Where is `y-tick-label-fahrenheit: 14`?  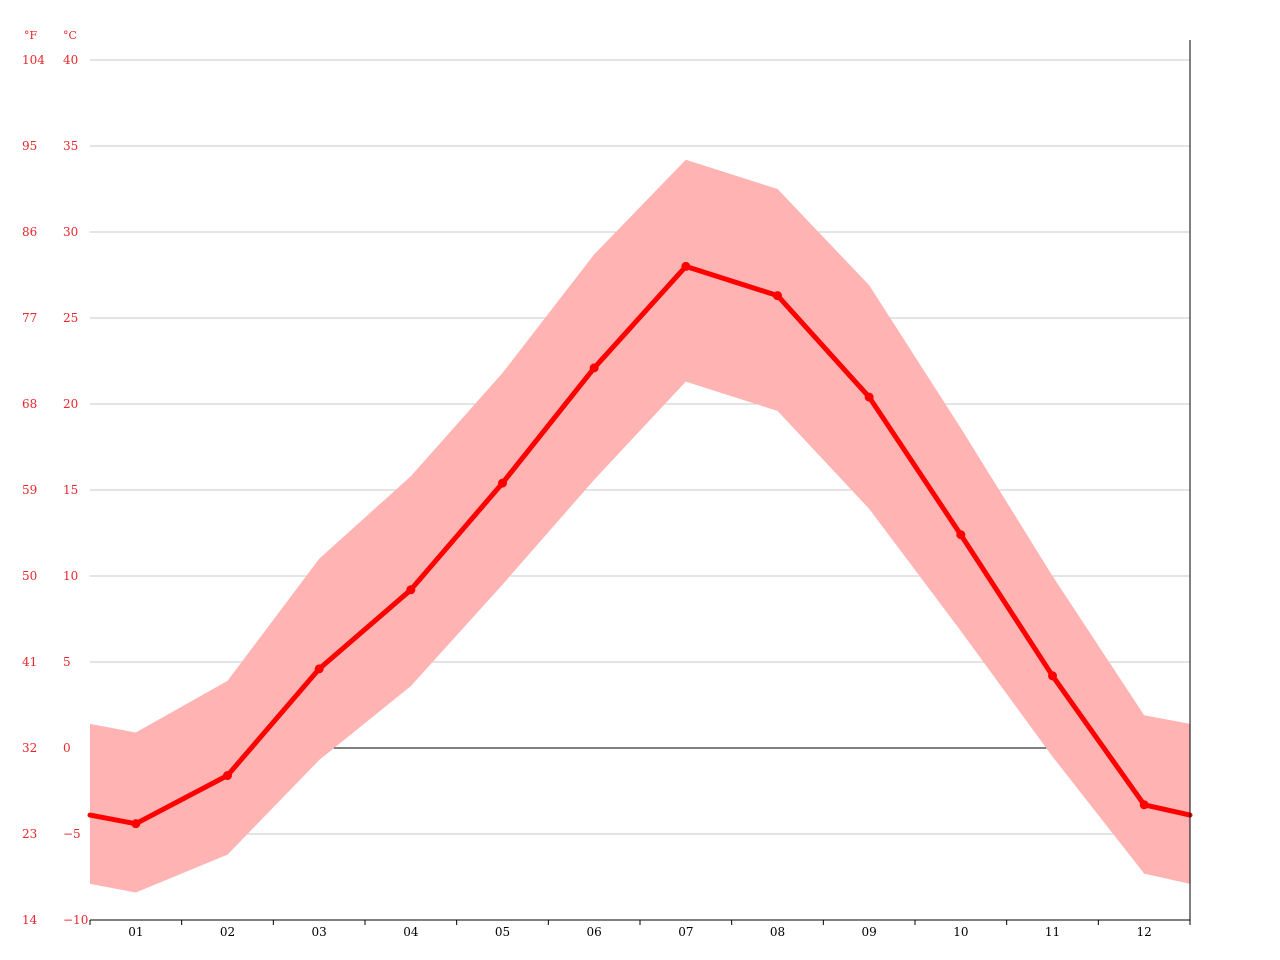 y-tick-label-fahrenheit: 14 is located at coordinates (30, 920).